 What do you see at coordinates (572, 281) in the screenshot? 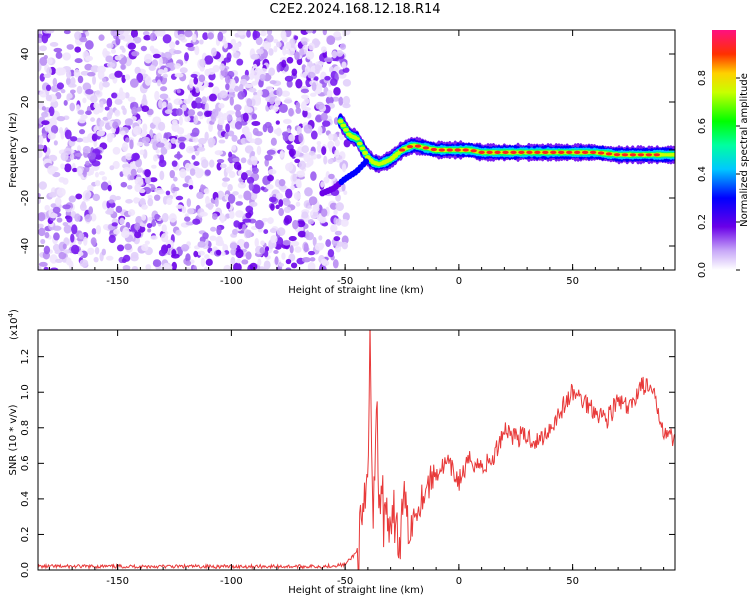
I see `spectrogram-x-tick-label: 50` at bounding box center [572, 281].